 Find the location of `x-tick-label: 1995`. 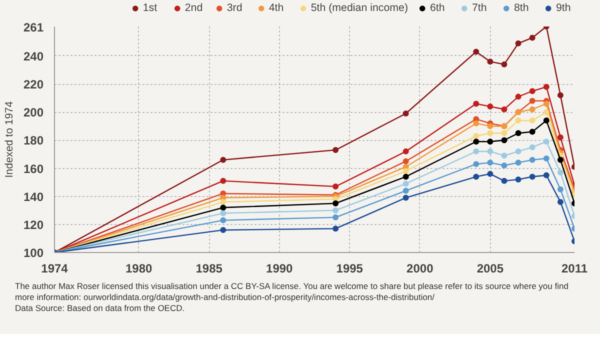

x-tick-label: 1995 is located at coordinates (350, 269).